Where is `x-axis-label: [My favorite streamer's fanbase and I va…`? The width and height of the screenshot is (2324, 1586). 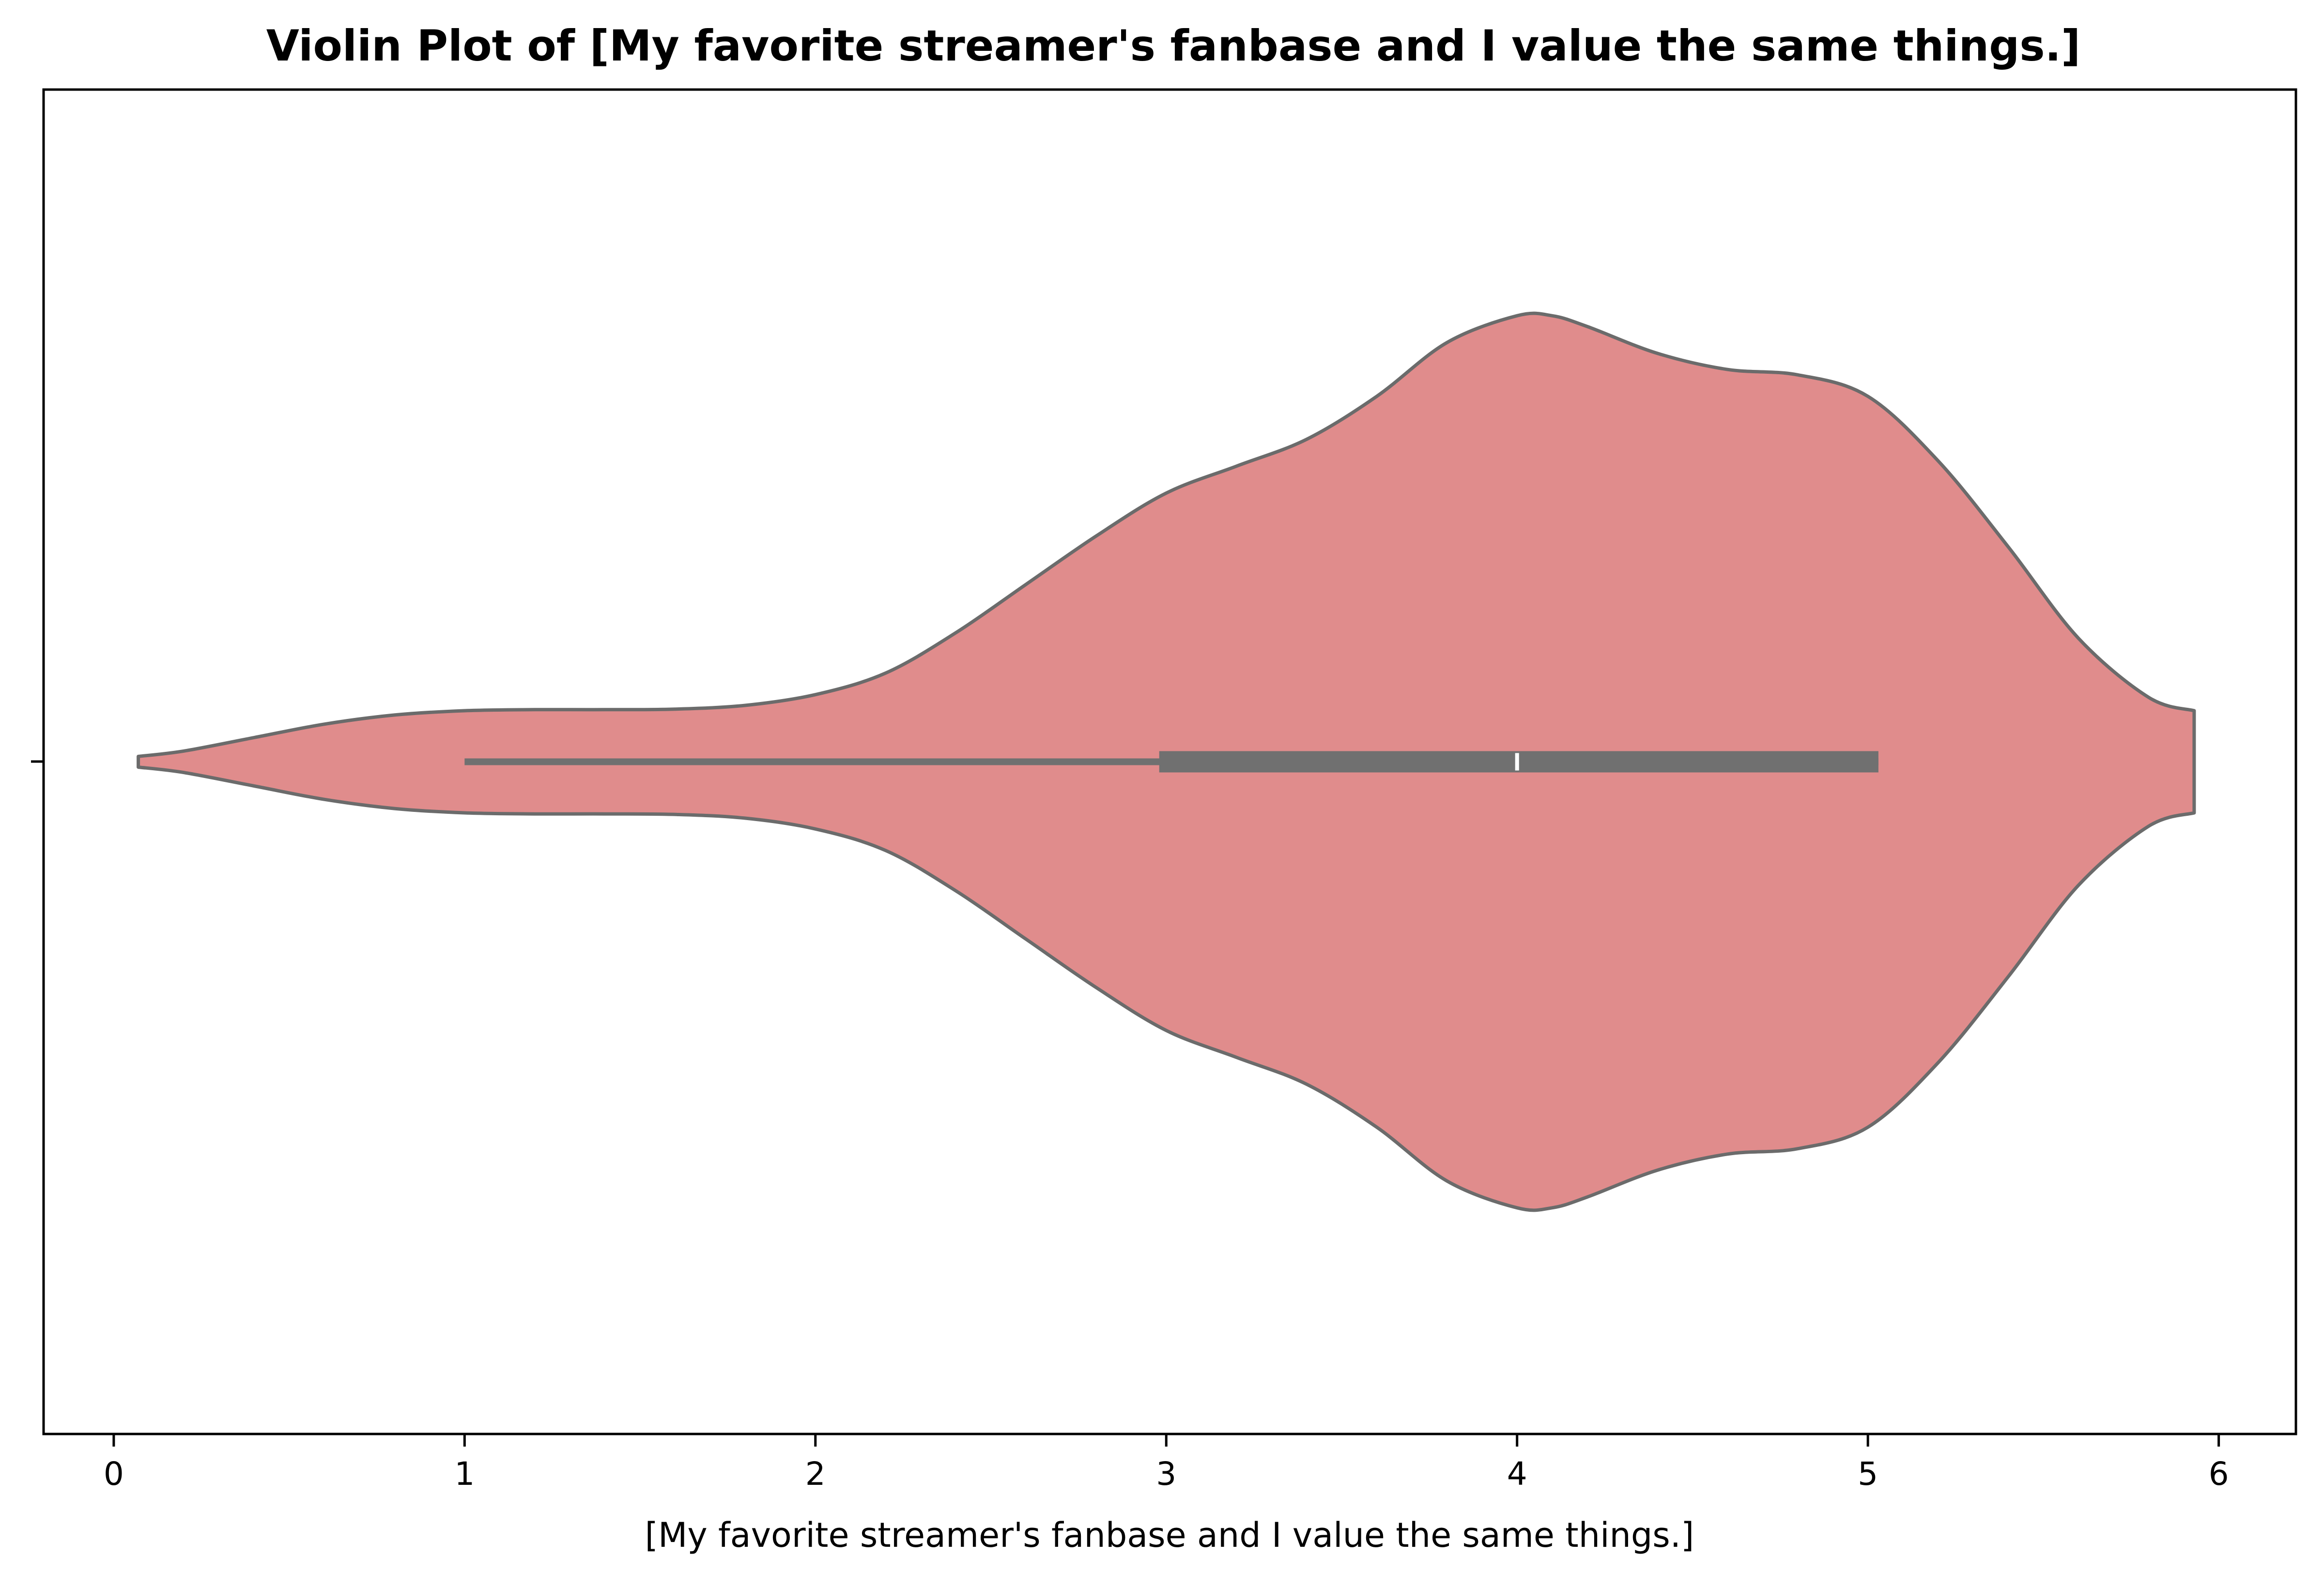 x-axis-label: [My favorite streamer's fanbase and I va… is located at coordinates (1169, 1535).